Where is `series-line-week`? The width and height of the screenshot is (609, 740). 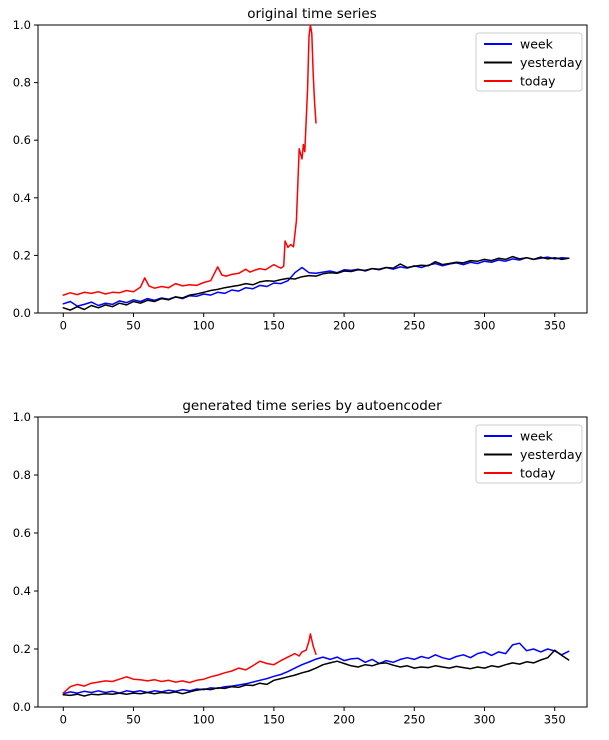
series-line-week is located at coordinates (316, 281).